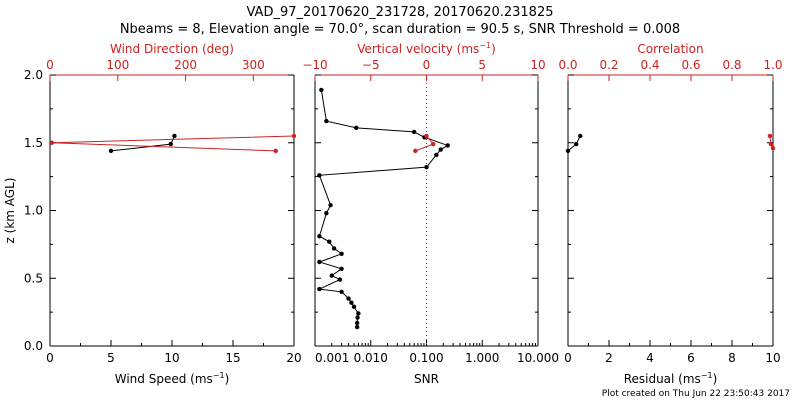 The height and width of the screenshot is (400, 800). Describe the element at coordinates (731, 65) in the screenshot. I see `top-tick-label-residual: 0.8` at that location.